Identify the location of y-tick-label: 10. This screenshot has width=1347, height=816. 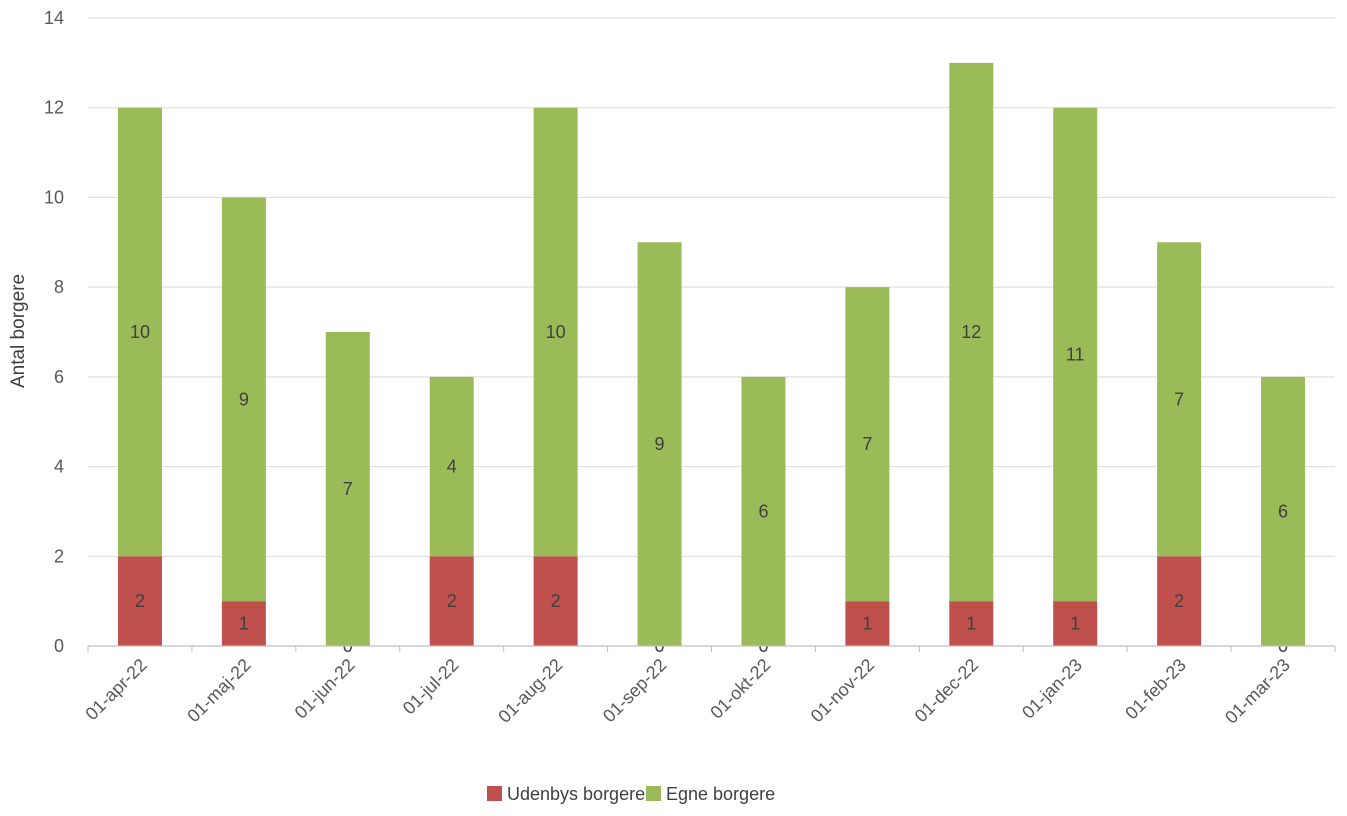
(54, 197).